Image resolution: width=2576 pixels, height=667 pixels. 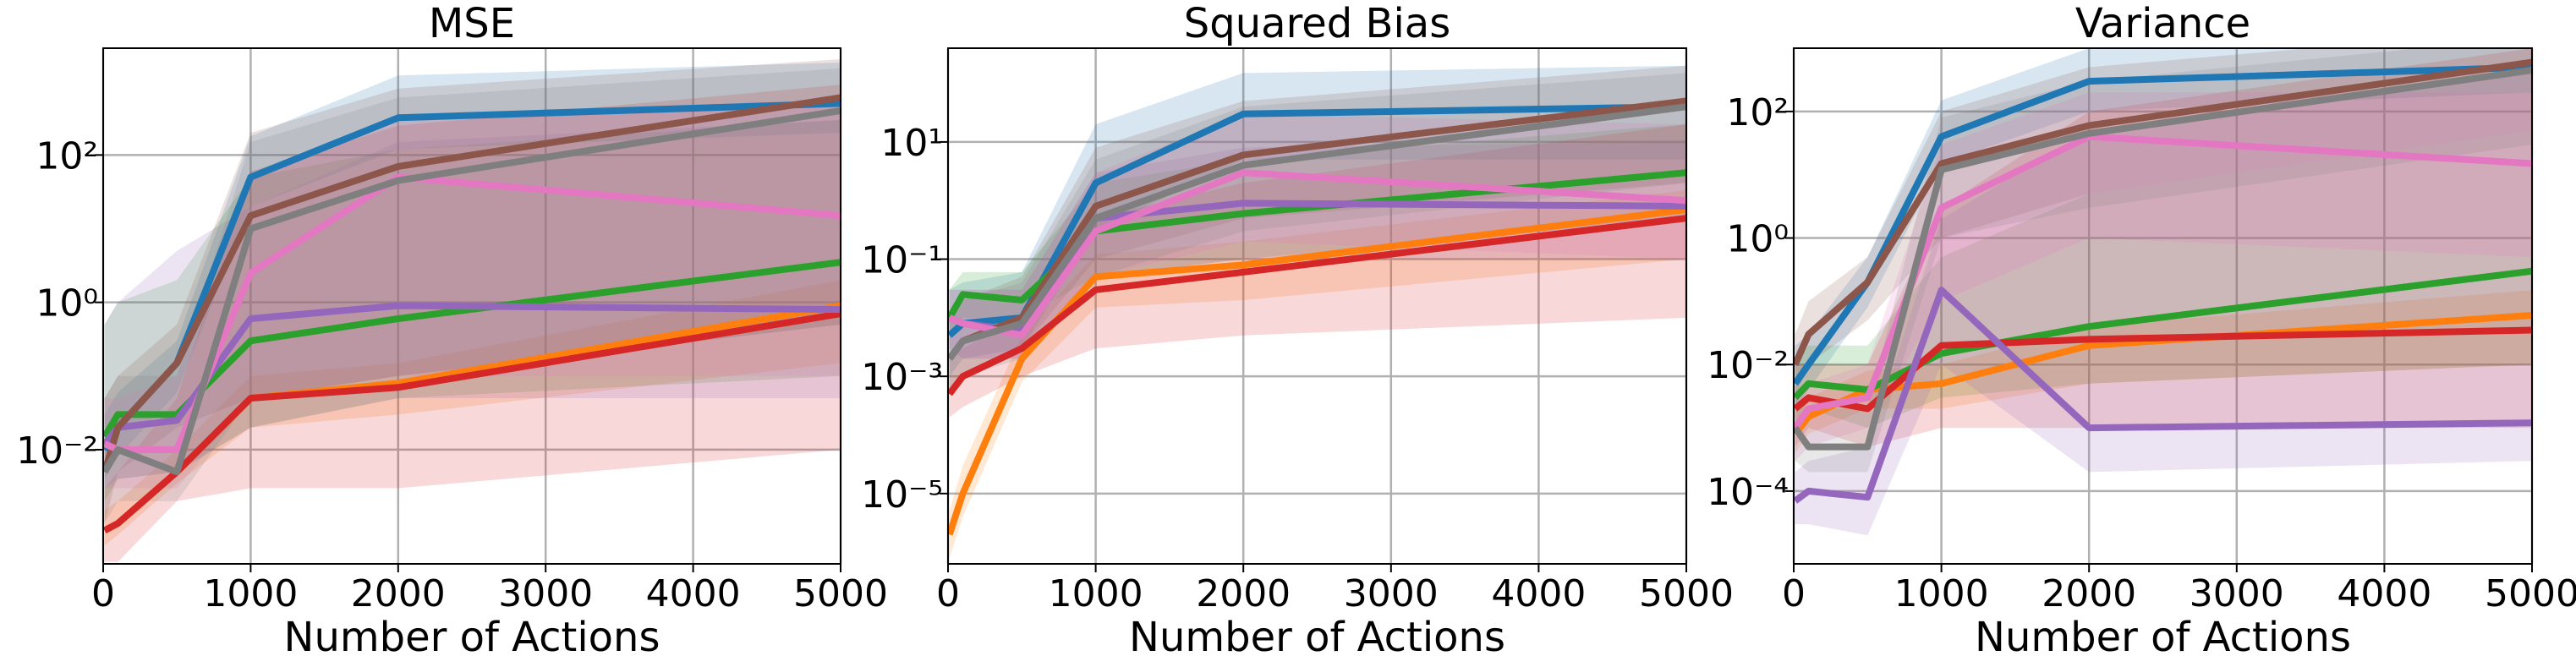 What do you see at coordinates (1317, 24) in the screenshot?
I see `chart-title: Squared Bias` at bounding box center [1317, 24].